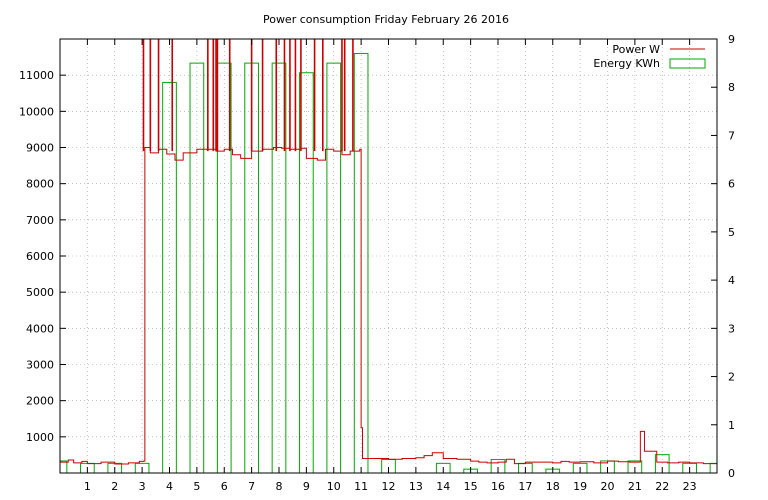 The width and height of the screenshot is (768, 500). What do you see at coordinates (334, 486) in the screenshot?
I see `x-tick-label: 10` at bounding box center [334, 486].